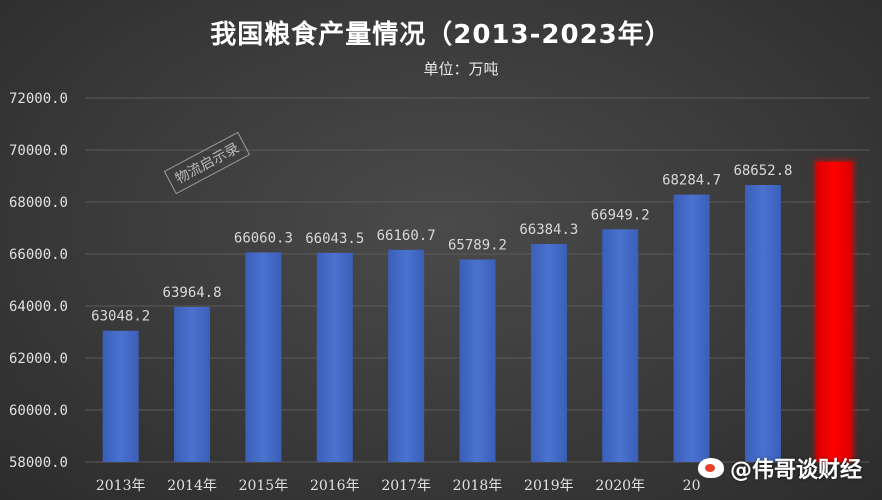 Image resolution: width=882 pixels, height=500 pixels. I want to click on data-label: 66160.7, so click(406, 236).